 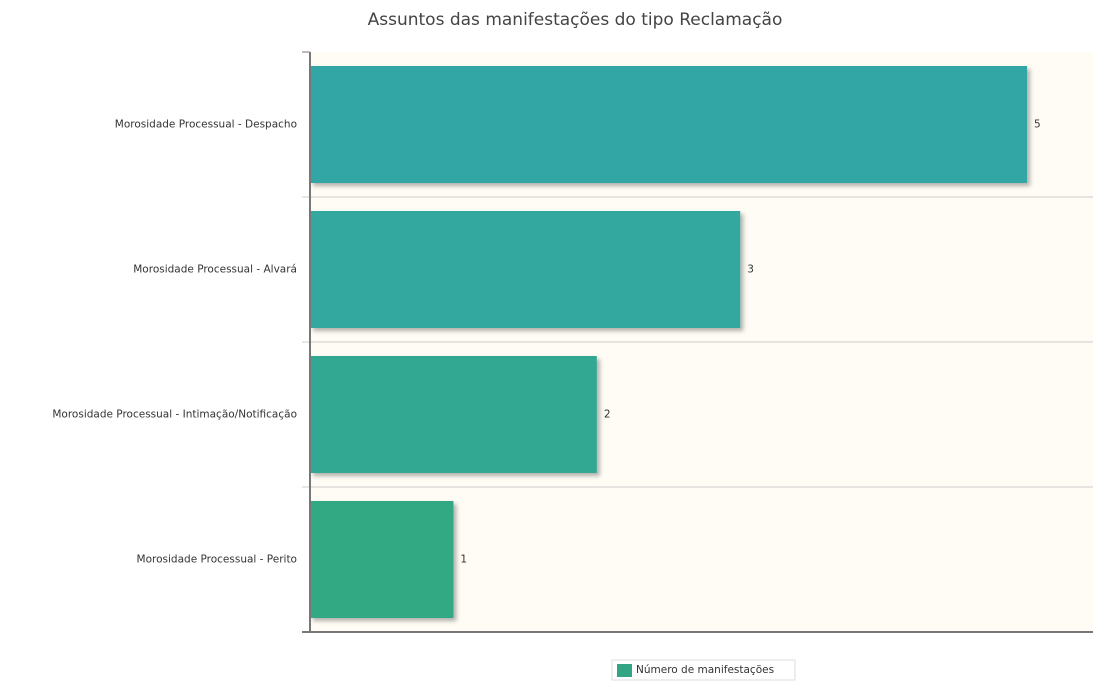 What do you see at coordinates (750, 270) in the screenshot?
I see `value-label: 3` at bounding box center [750, 270].